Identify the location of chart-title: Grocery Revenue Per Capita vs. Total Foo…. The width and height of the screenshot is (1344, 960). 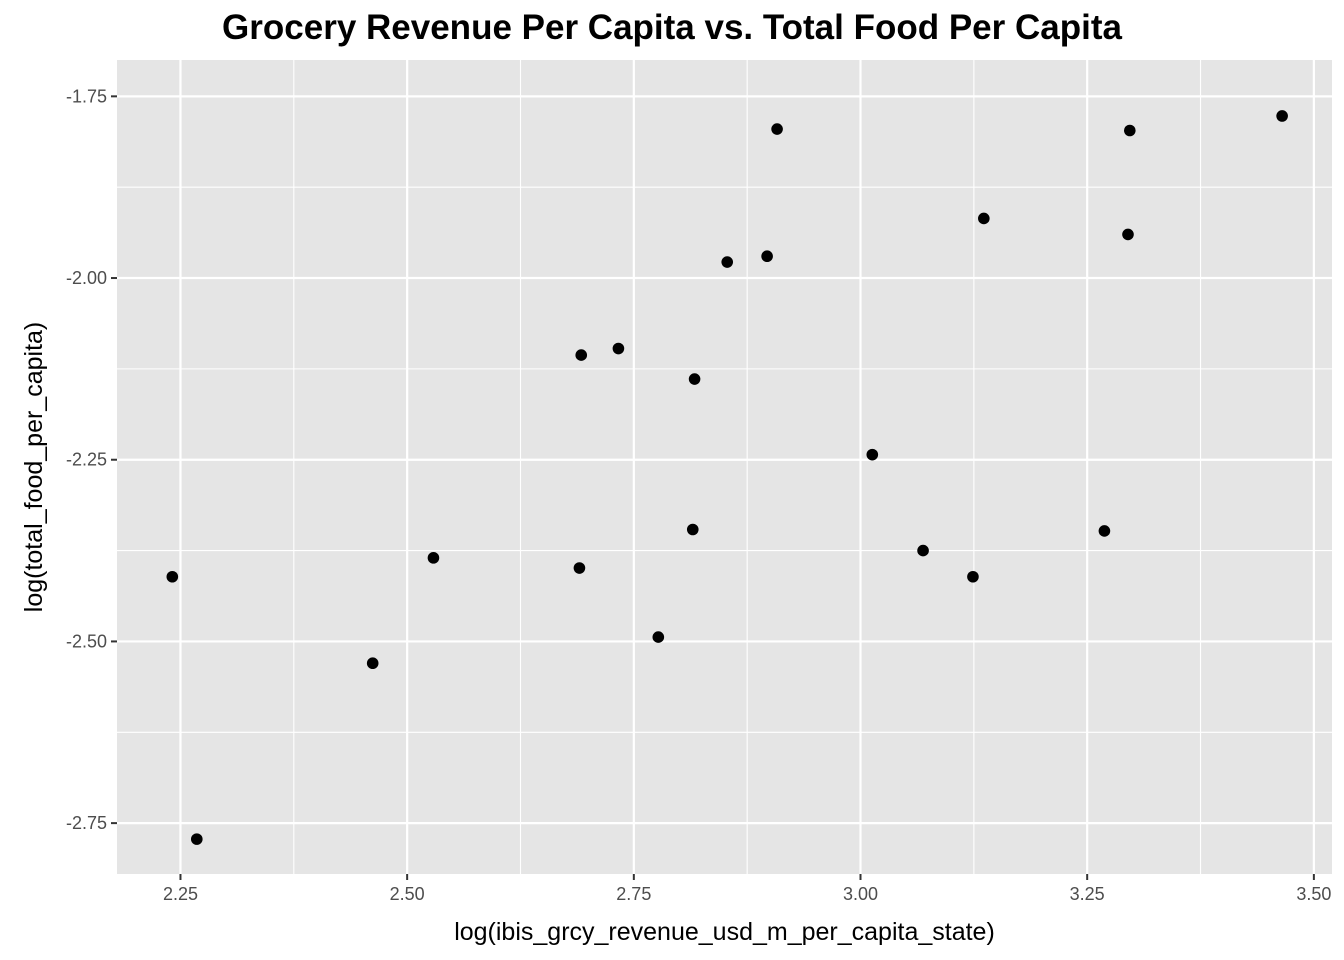
(672, 27).